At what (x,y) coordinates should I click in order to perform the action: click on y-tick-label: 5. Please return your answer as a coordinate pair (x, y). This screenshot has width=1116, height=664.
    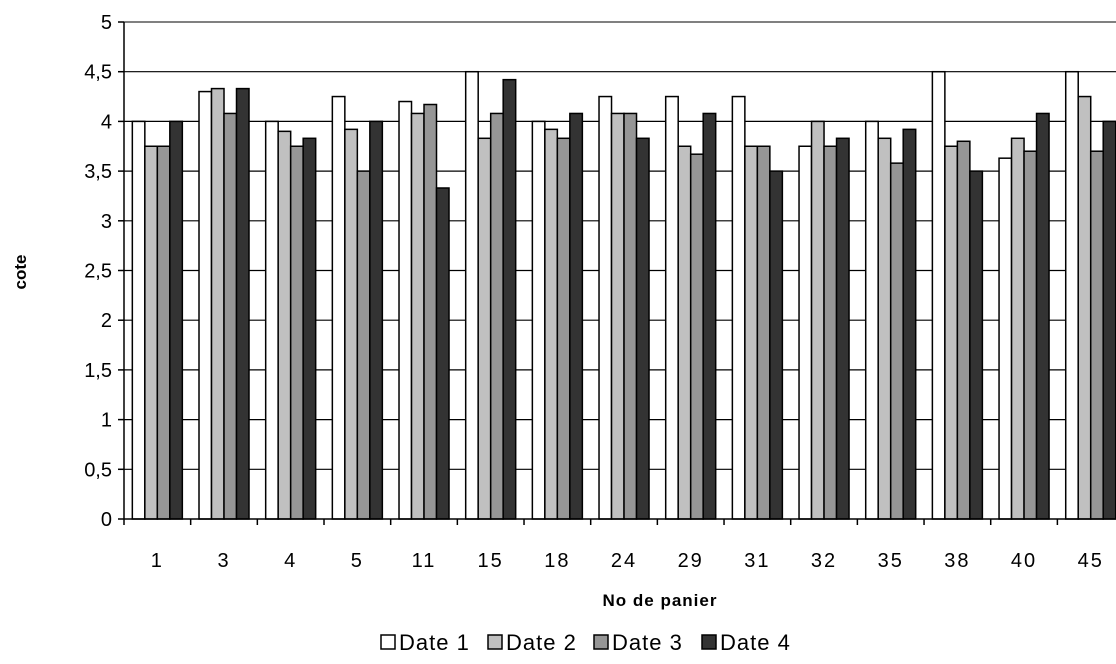
    Looking at the image, I should click on (106, 23).